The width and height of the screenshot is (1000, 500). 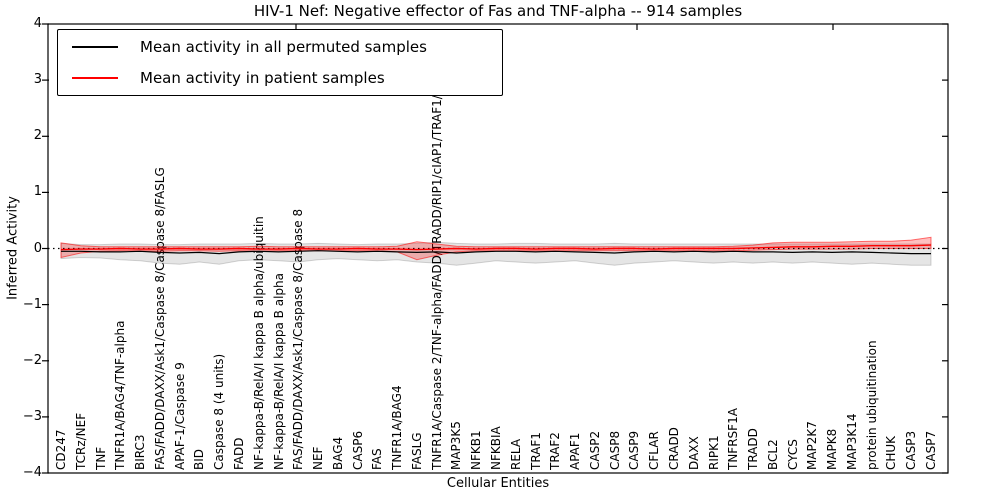 What do you see at coordinates (498, 483) in the screenshot?
I see `x-axis-title: Cellular Entities` at bounding box center [498, 483].